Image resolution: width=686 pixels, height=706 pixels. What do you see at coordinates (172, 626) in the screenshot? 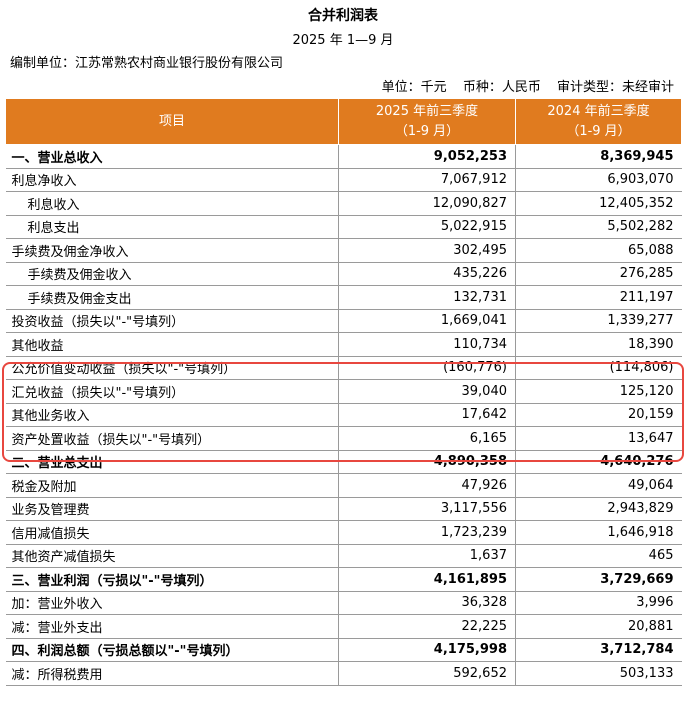
I see `row-label: 减：营业外支出` at bounding box center [172, 626].